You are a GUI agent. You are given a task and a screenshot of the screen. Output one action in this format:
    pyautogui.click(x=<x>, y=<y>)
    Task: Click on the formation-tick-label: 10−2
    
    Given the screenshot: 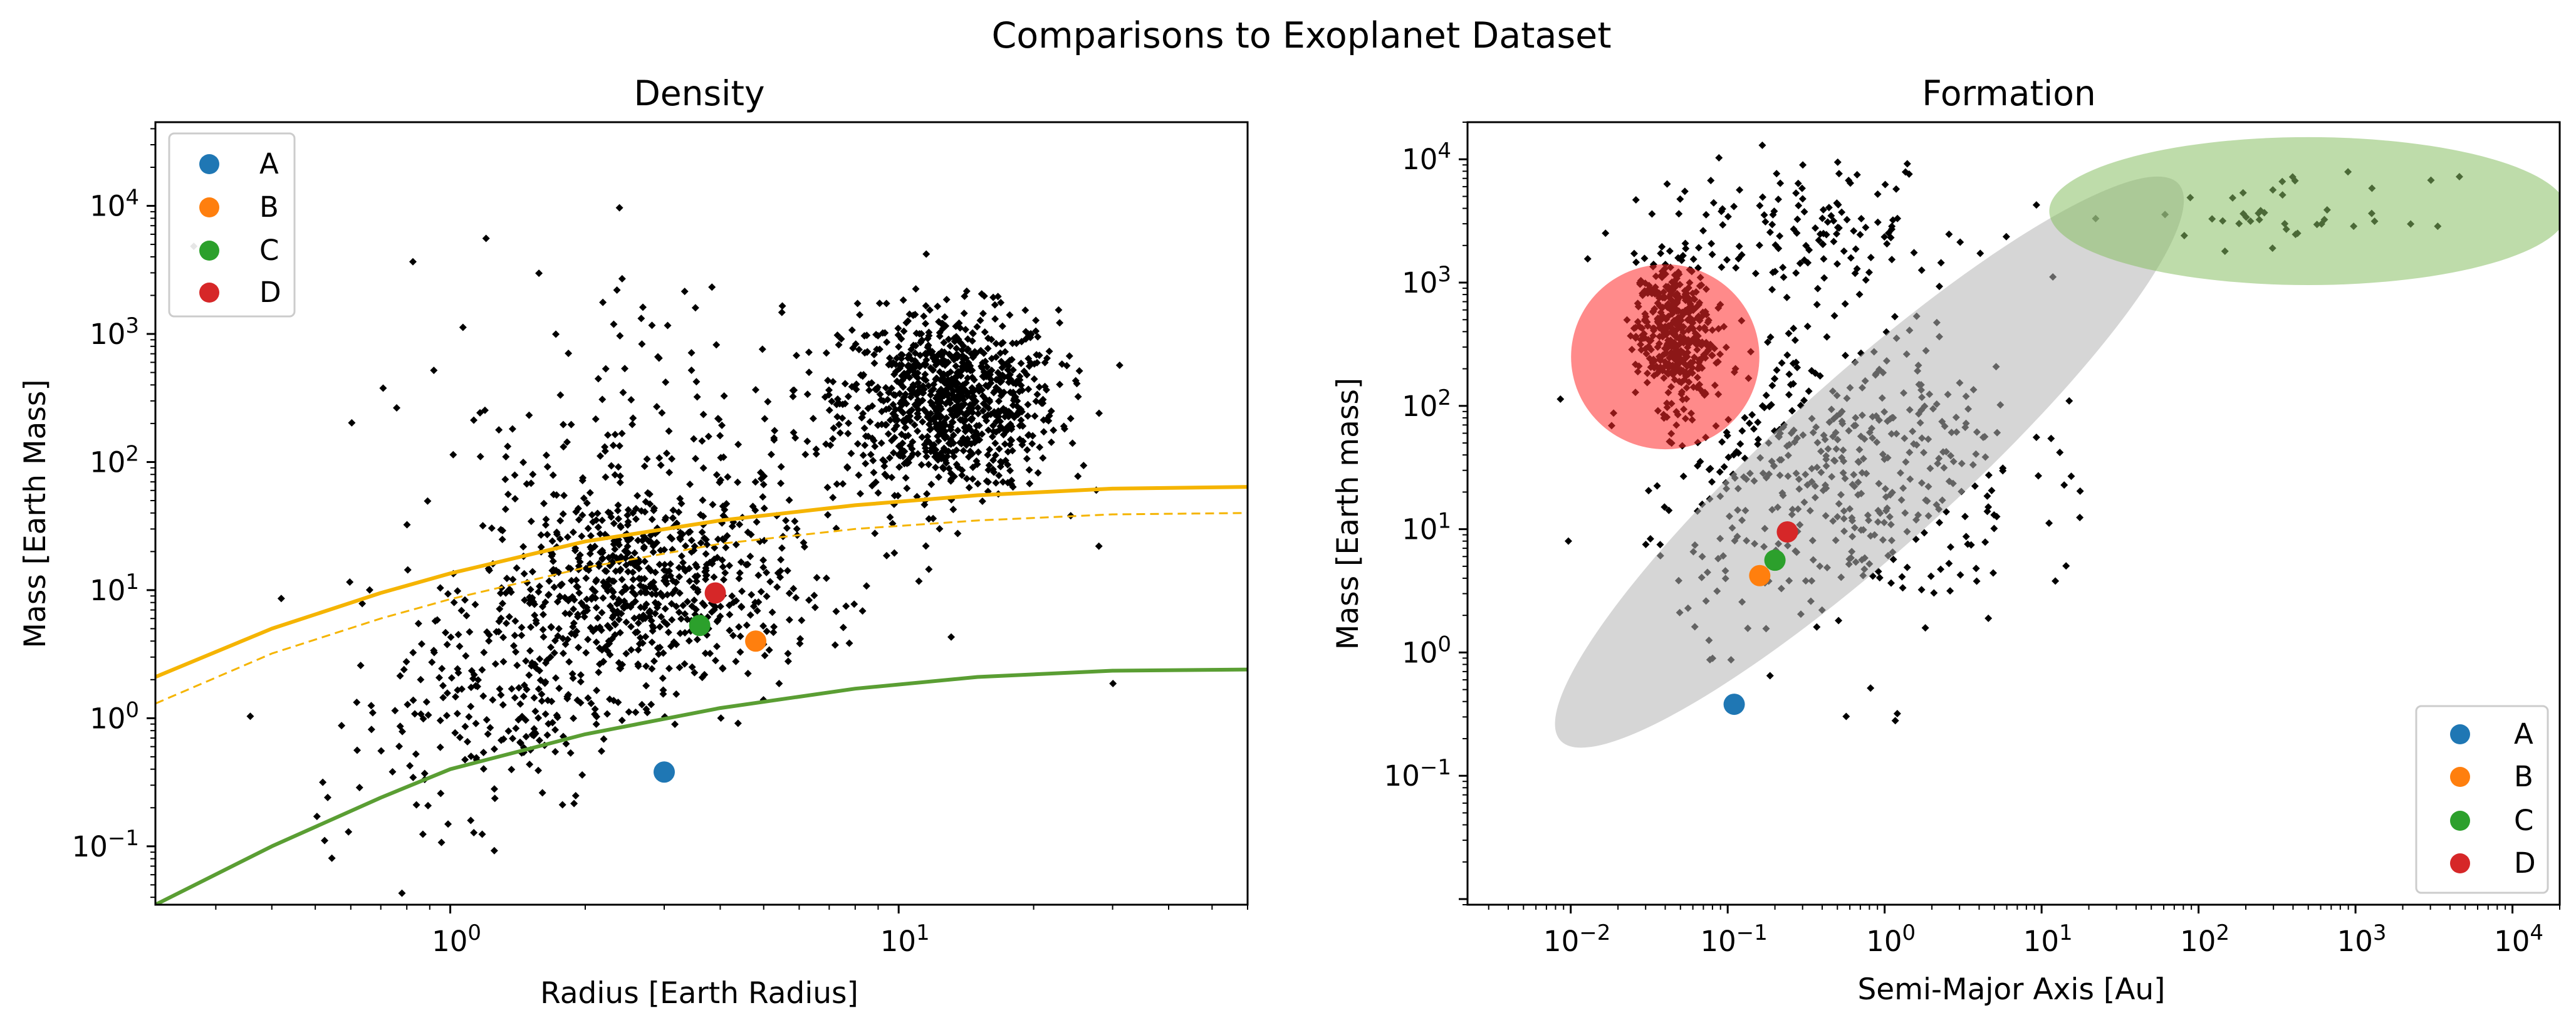 What is the action you would take?
    pyautogui.click(x=1576, y=939)
    